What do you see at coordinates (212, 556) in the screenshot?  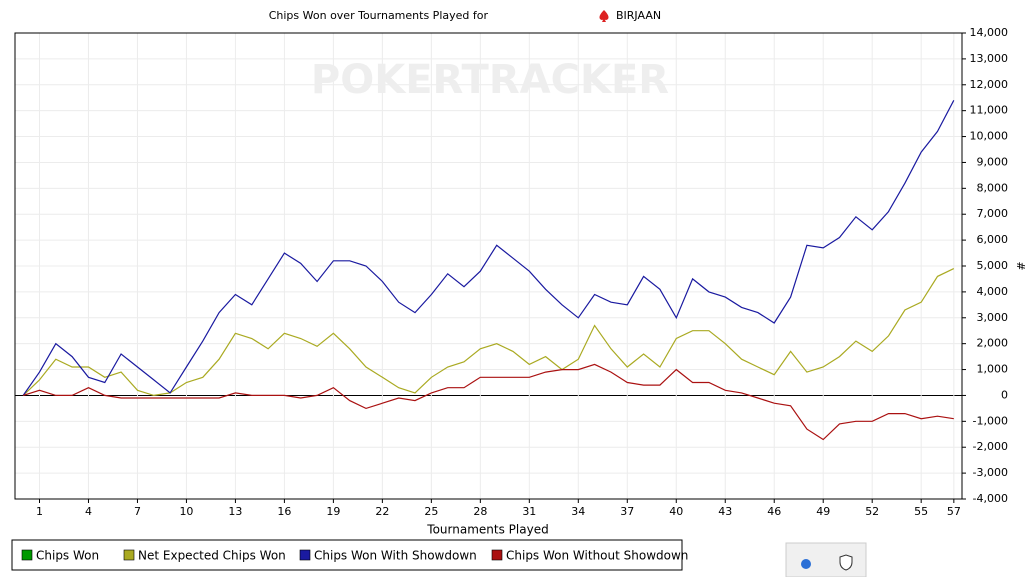 I see `legend-label: Net Expected Chips Won` at bounding box center [212, 556].